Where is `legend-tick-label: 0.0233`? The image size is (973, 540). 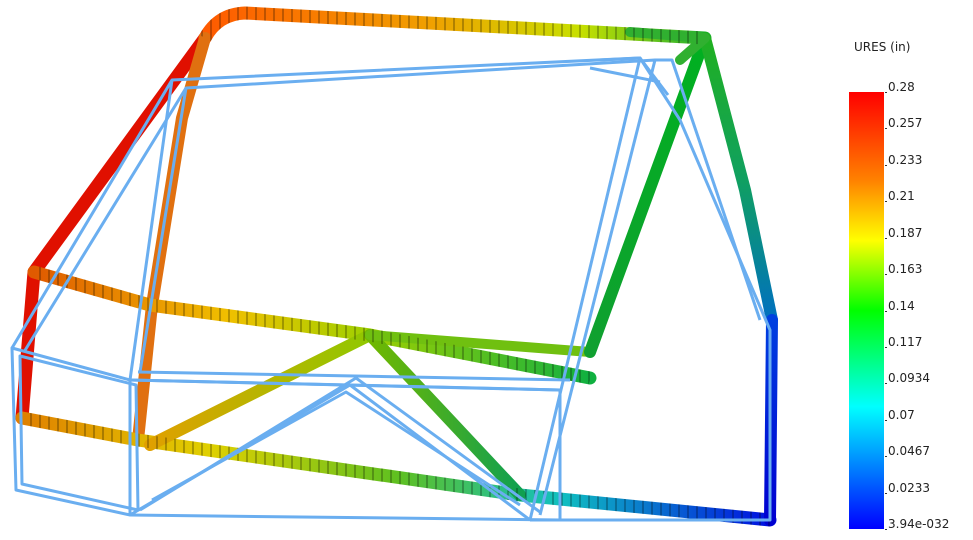
legend-tick-label: 0.0233 is located at coordinates (907, 487).